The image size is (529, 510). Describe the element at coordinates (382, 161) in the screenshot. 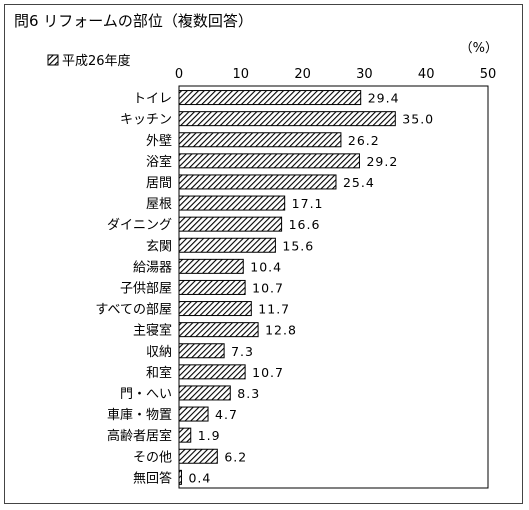

I see `bar-value-label: 29.2` at that location.